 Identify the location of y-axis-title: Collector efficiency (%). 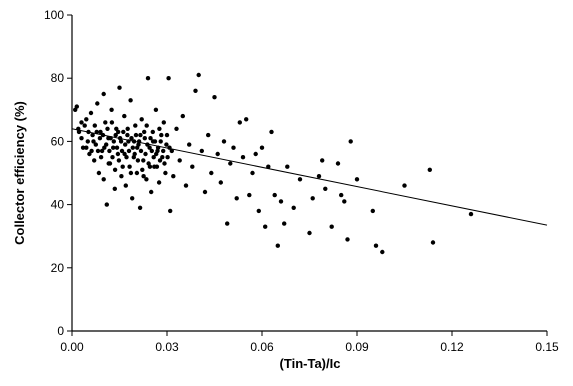
(19, 173).